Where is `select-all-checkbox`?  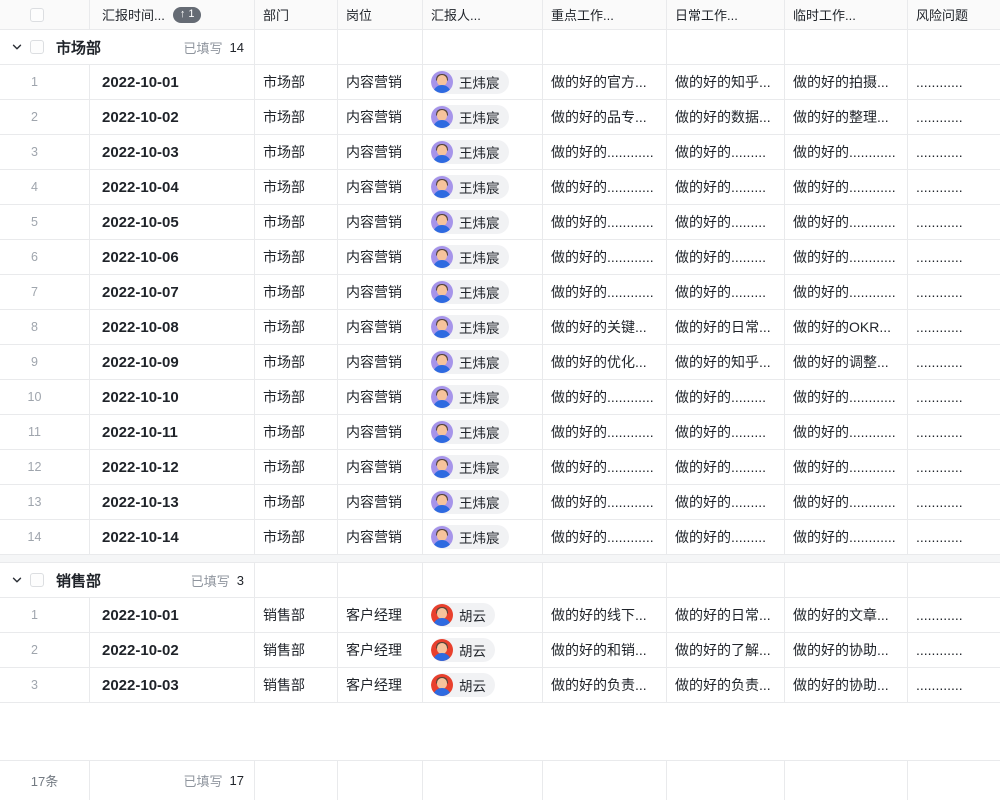
select-all-checkbox is located at coordinates (37, 14).